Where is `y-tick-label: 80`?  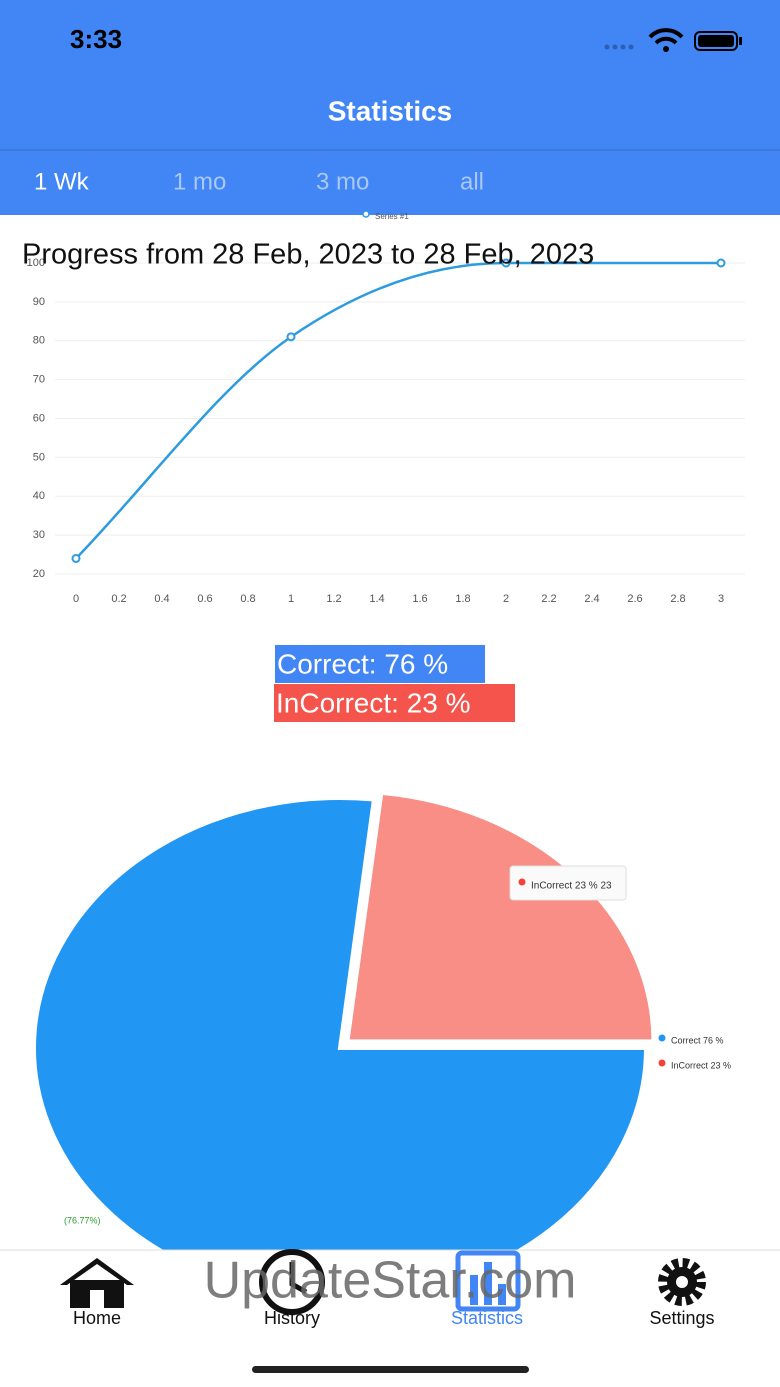 y-tick-label: 80 is located at coordinates (39, 341).